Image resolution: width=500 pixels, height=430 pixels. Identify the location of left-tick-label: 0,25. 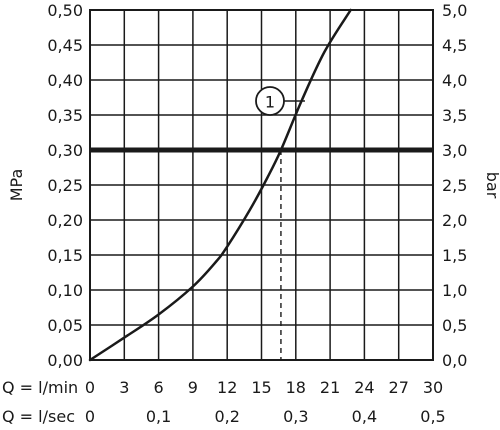
(65, 185).